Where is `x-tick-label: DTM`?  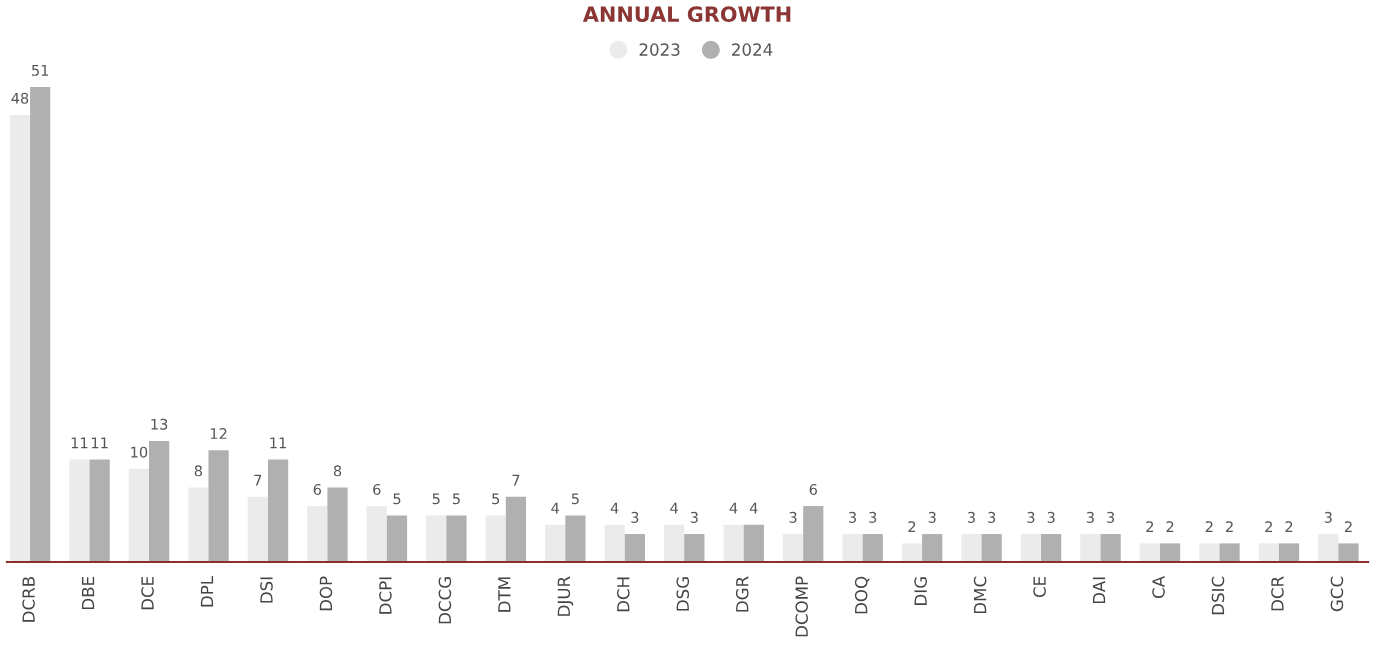 x-tick-label: DTM is located at coordinates (504, 594).